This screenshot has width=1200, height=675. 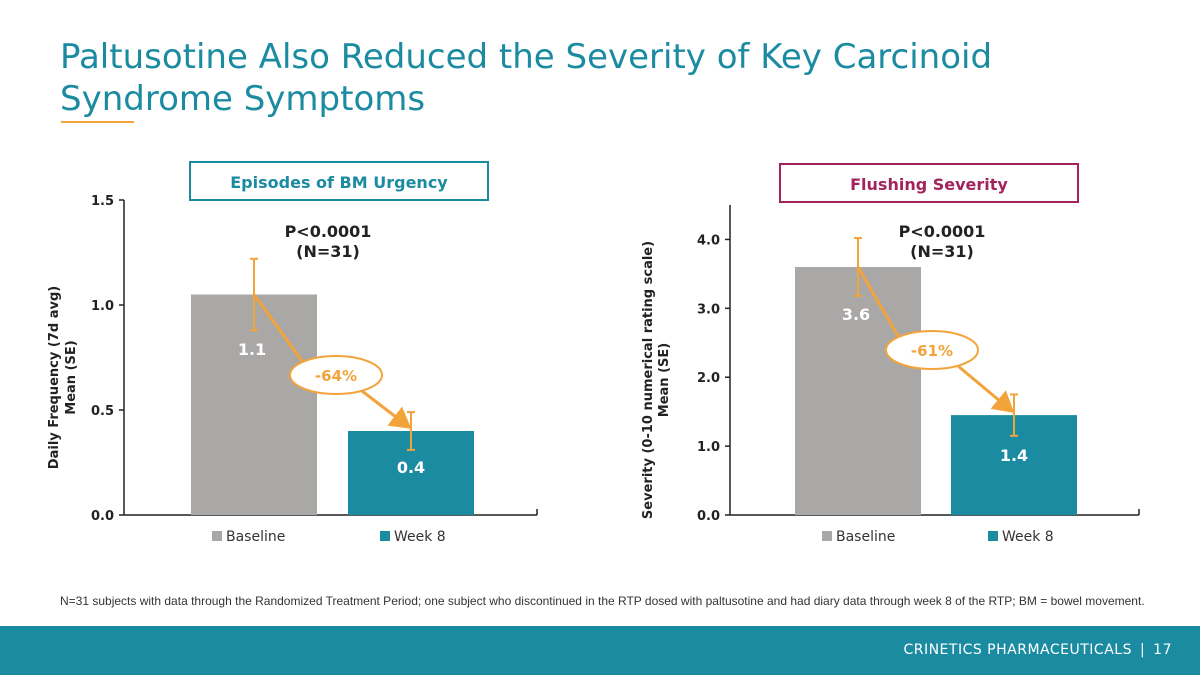 I want to click on bar-value-label: 3.6, so click(x=856, y=314).